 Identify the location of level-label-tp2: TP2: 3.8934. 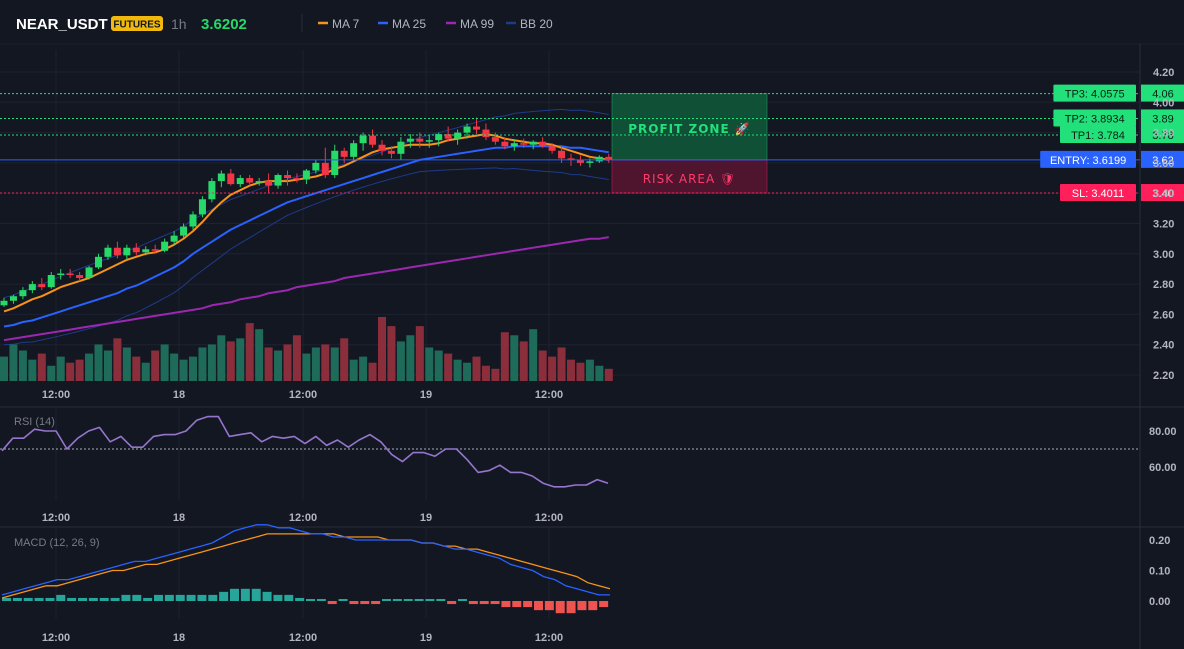
(1095, 119).